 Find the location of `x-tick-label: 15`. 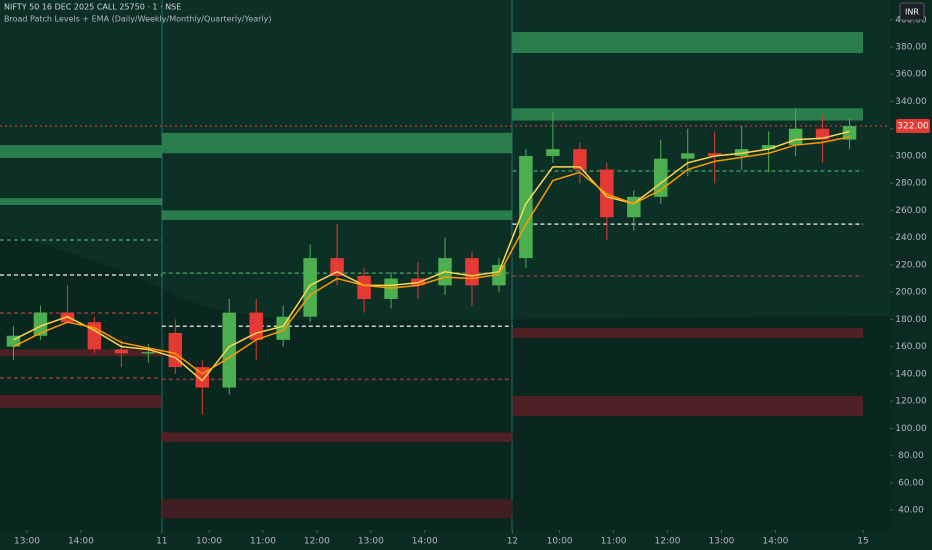

x-tick-label: 15 is located at coordinates (862, 542).